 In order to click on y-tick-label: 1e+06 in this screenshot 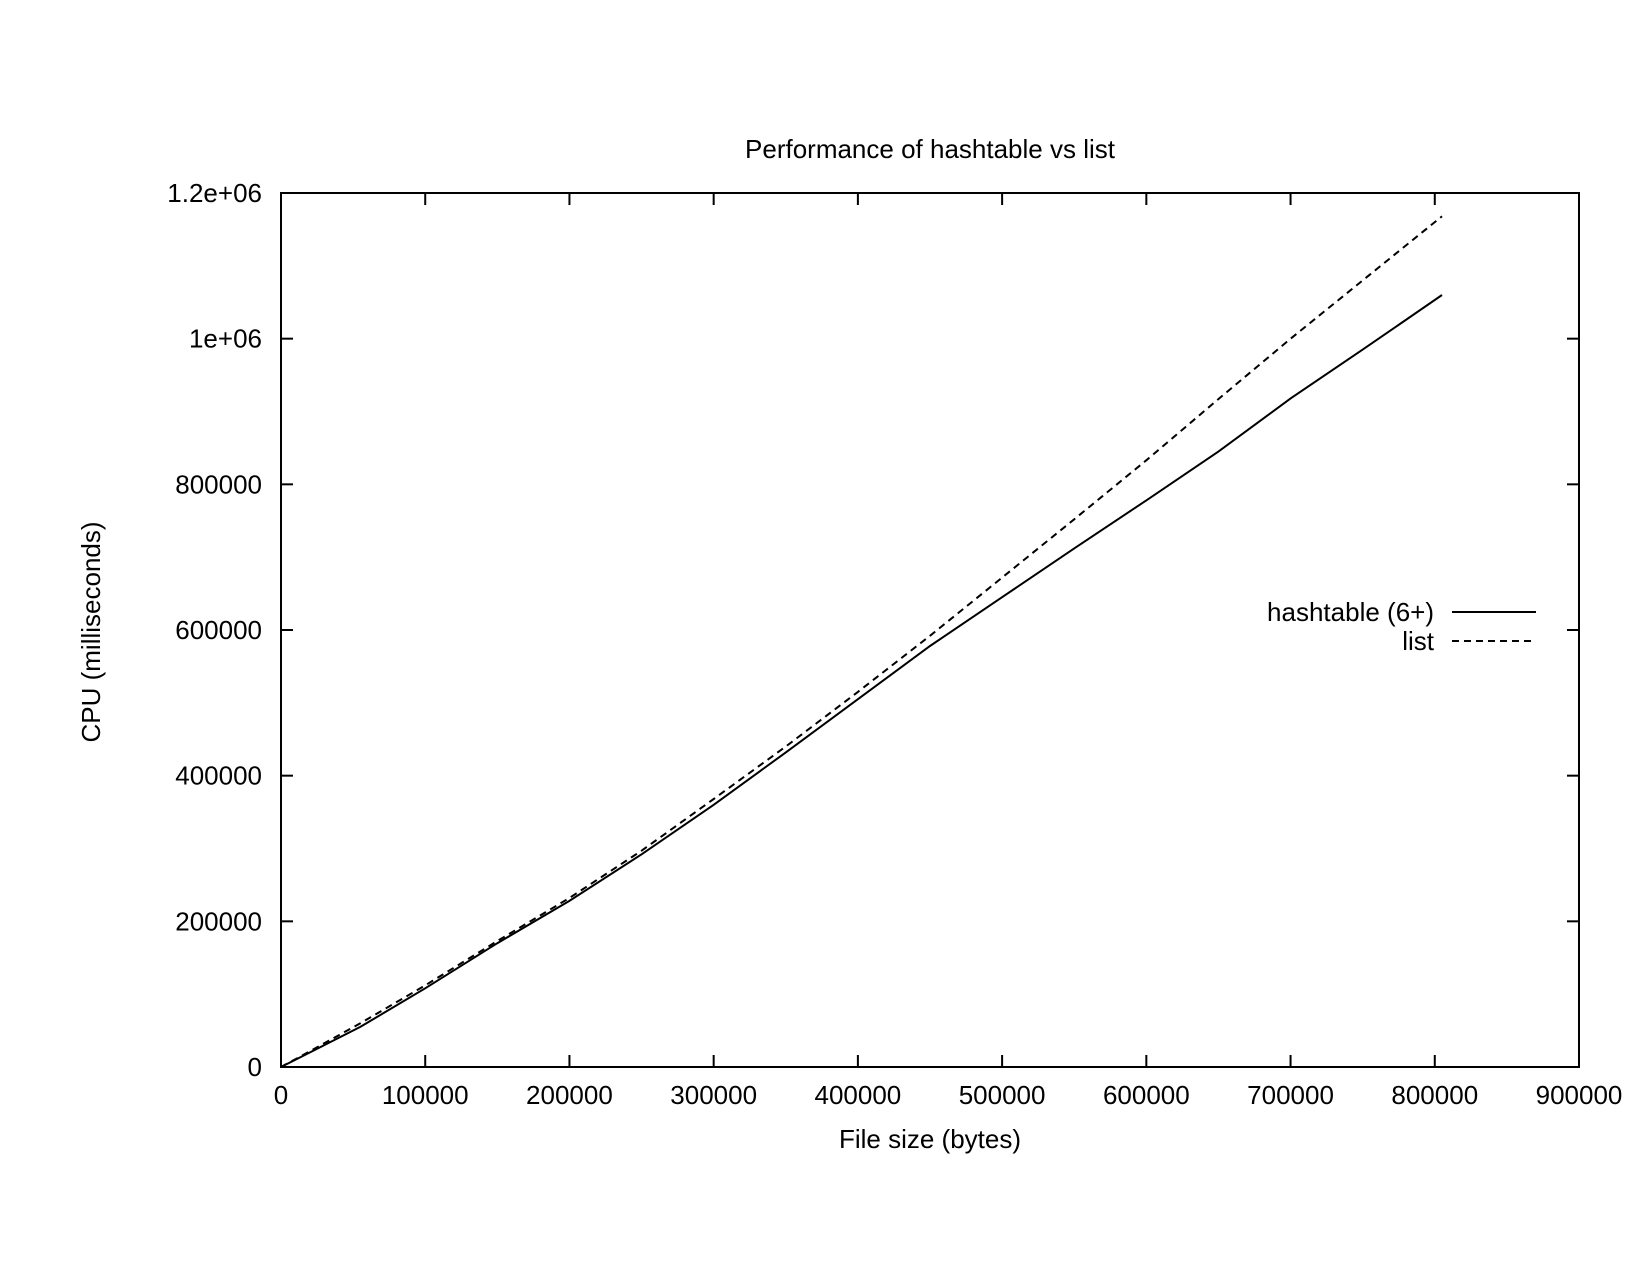, I will do `click(225, 339)`.